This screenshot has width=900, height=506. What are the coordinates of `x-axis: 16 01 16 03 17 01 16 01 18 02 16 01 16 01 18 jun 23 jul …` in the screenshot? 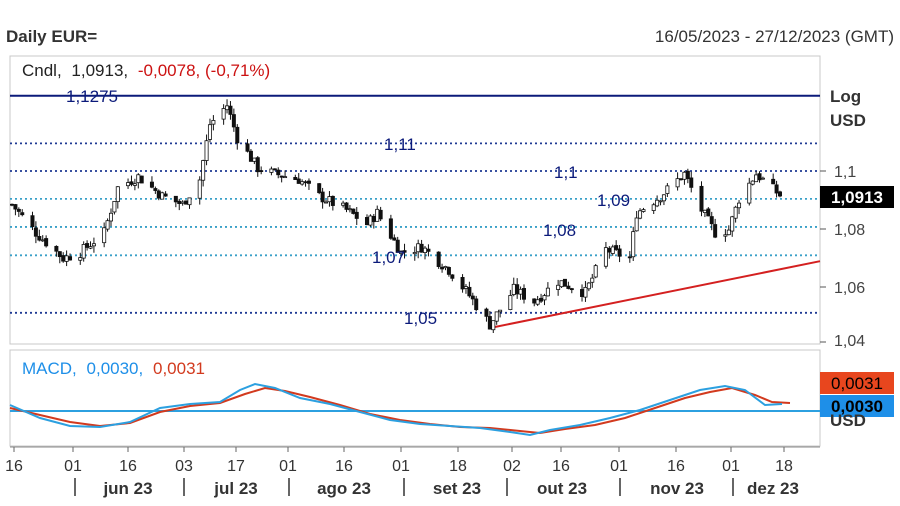 It's located at (402, 472).